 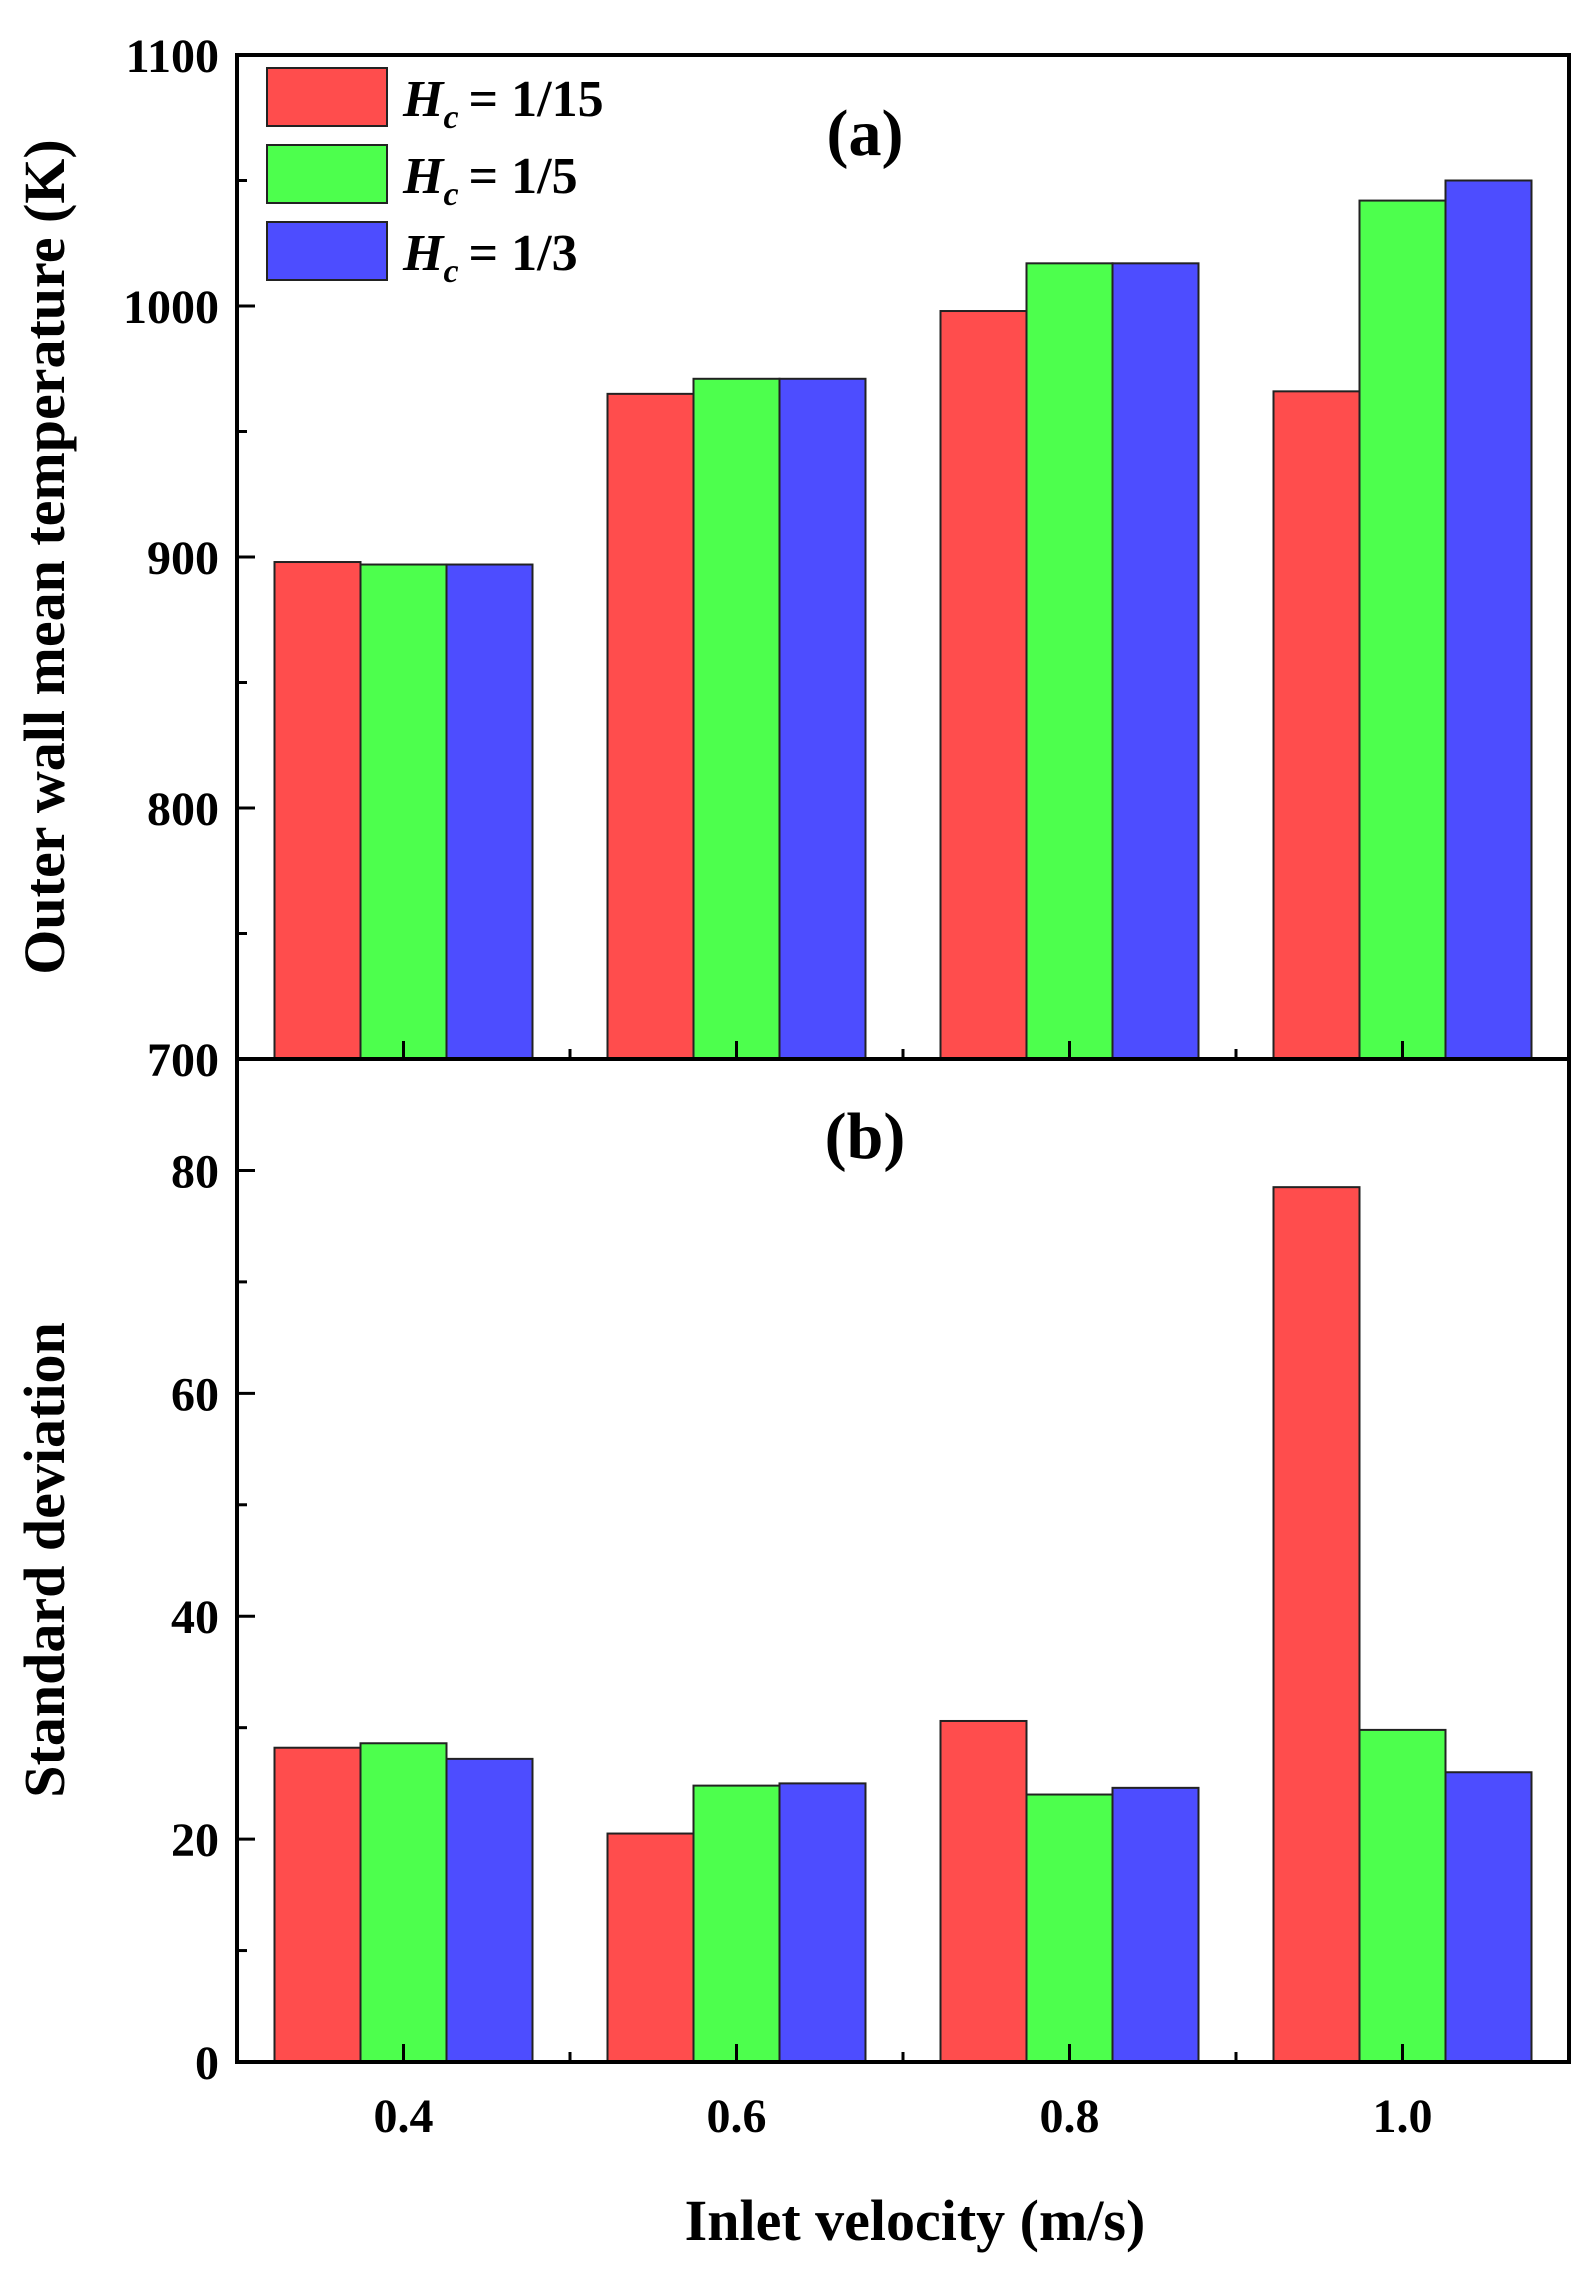 I want to click on bar-b-1.0-1/5, so click(x=1402, y=1895).